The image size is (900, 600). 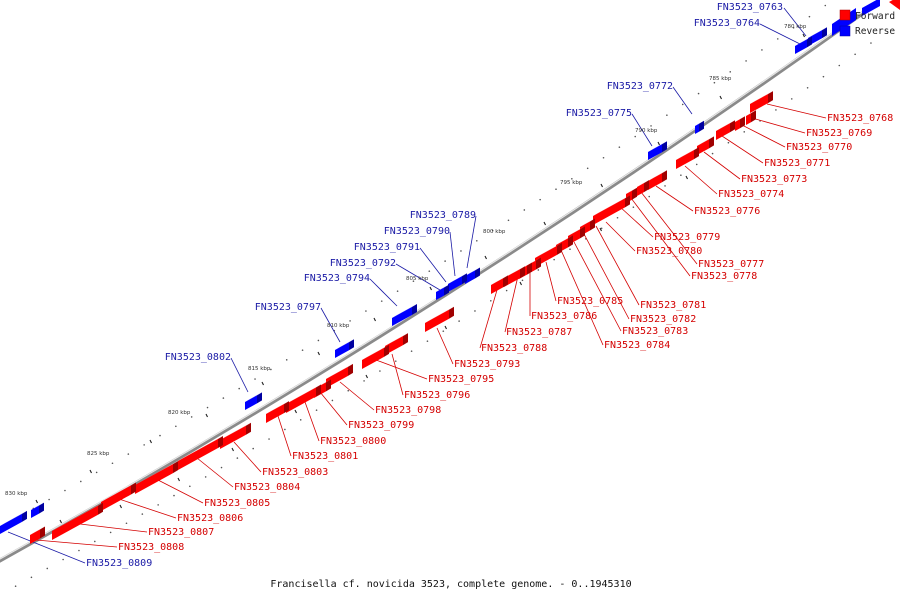 What do you see at coordinates (267, 487) in the screenshot?
I see `gene-label-g0804: FN3523_0804` at bounding box center [267, 487].